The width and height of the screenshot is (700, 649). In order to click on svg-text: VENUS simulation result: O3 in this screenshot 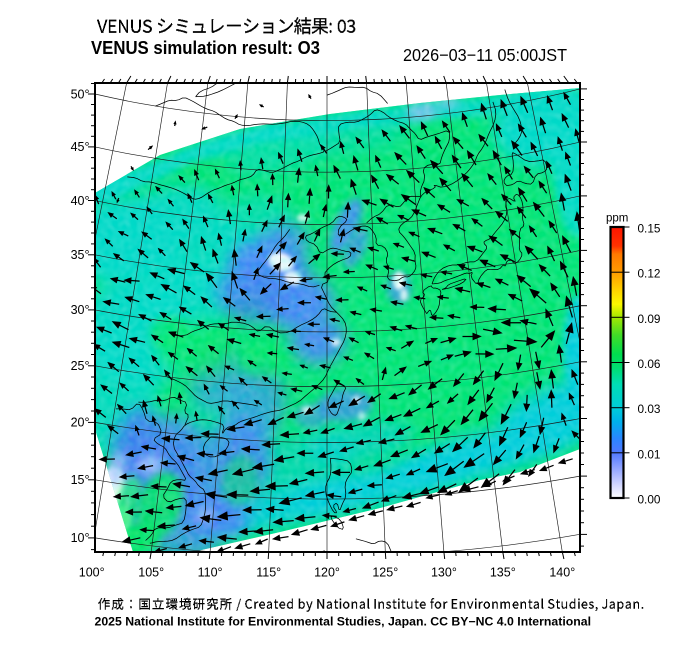, I will do `click(205, 47)`.